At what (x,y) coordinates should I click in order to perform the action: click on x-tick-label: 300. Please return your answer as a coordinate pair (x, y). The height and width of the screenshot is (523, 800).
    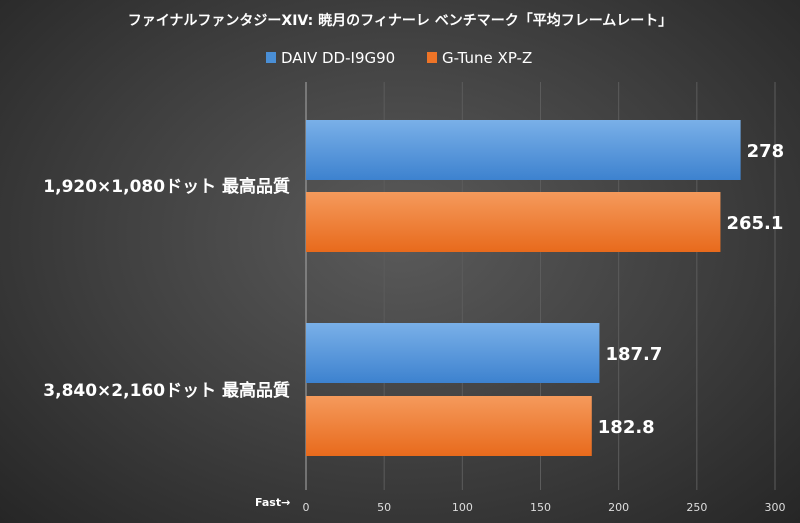
    Looking at the image, I should click on (775, 507).